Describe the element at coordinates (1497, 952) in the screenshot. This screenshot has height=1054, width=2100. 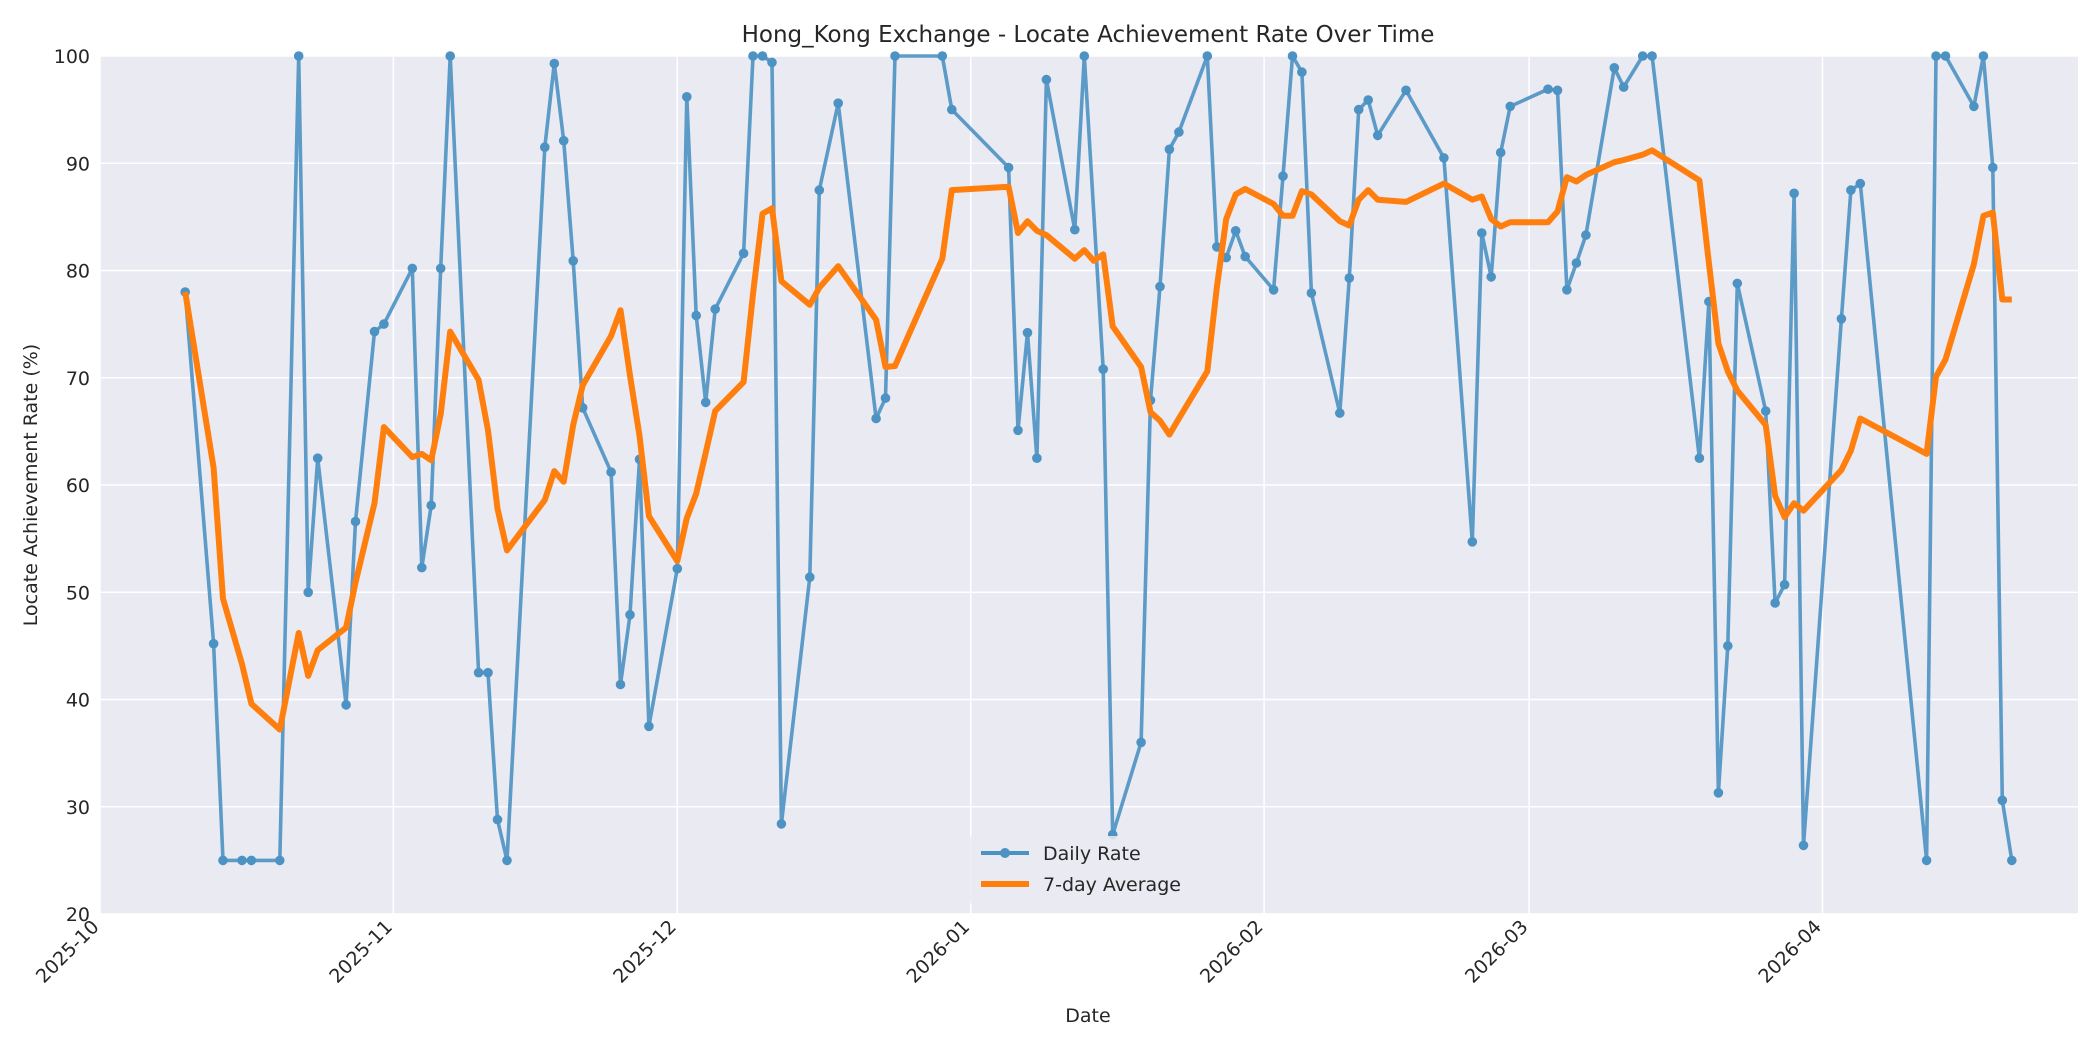
I see `x-tick-label: 2026-03` at that location.